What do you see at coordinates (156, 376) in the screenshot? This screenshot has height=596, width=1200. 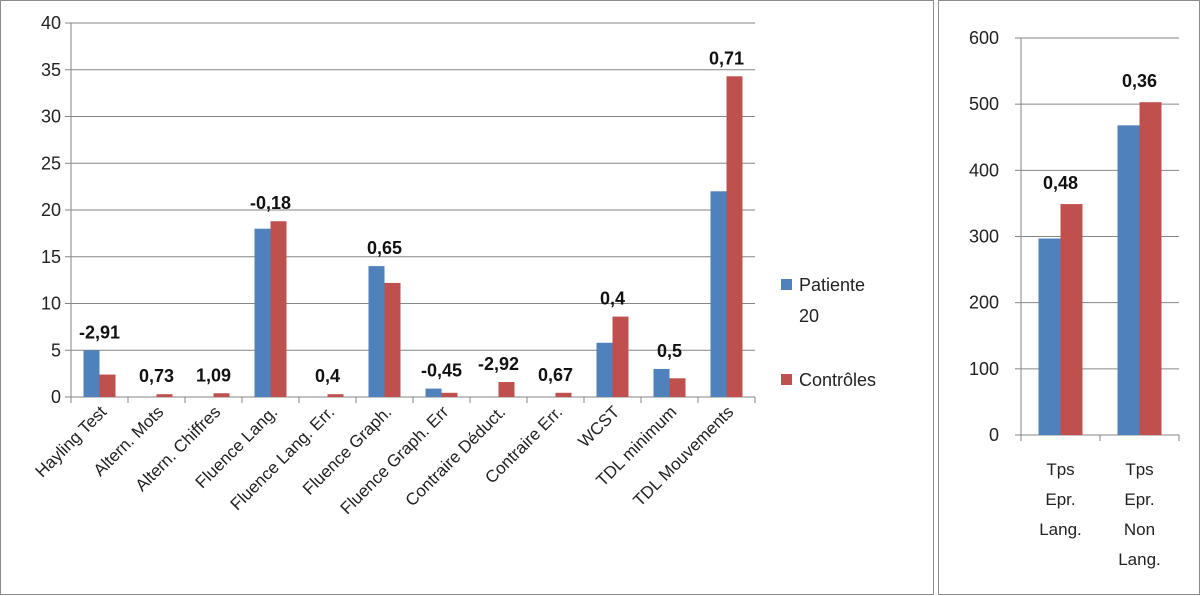 I see `data-label: 0,73` at bounding box center [156, 376].